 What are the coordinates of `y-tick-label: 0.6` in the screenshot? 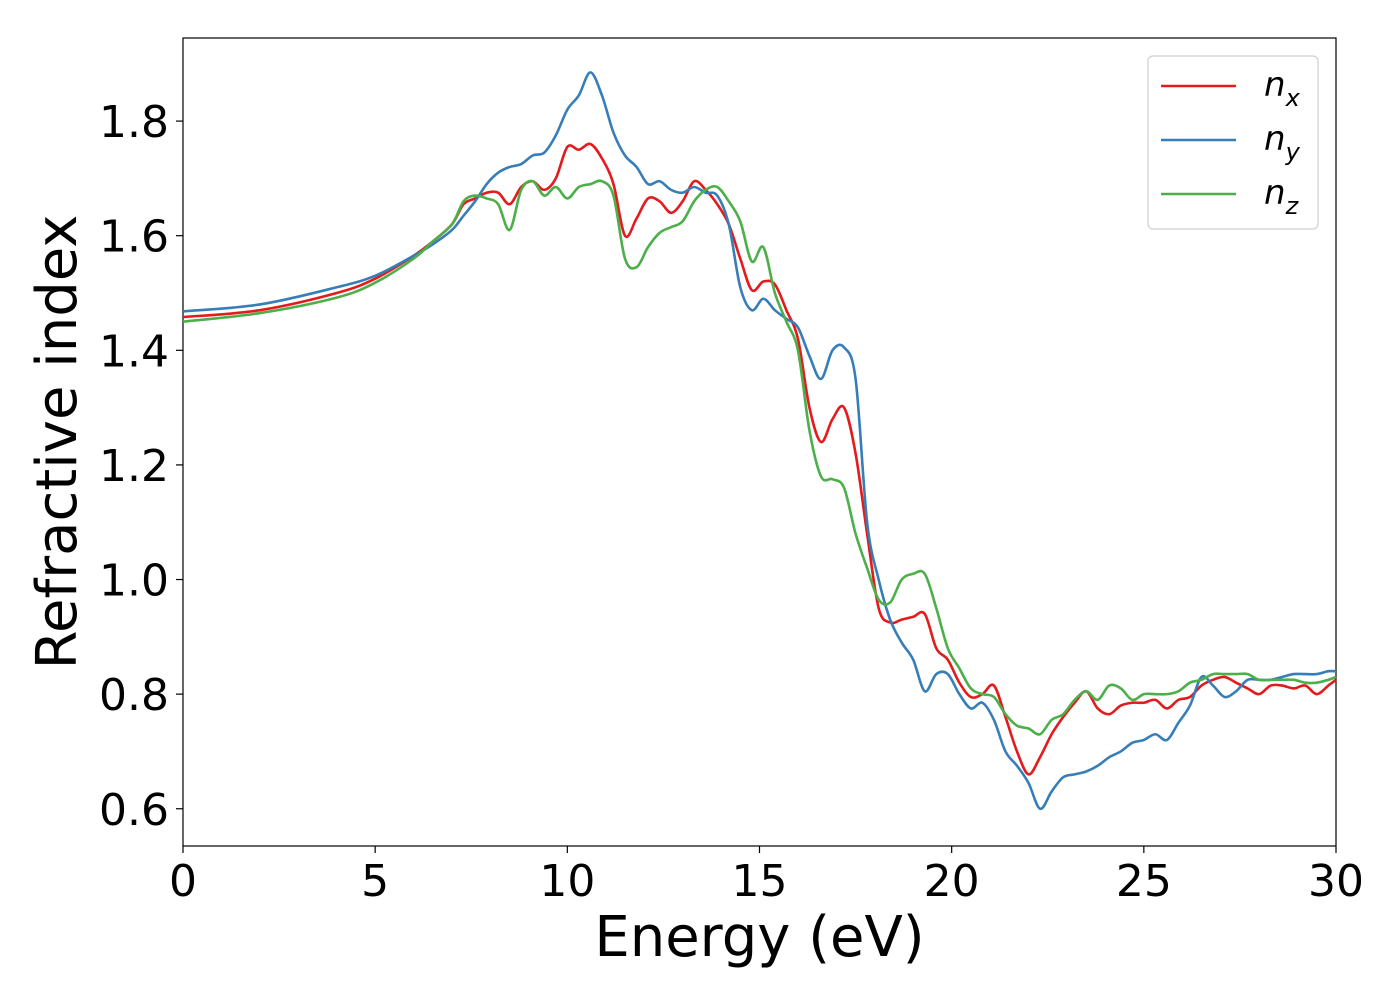 It's located at (134, 810).